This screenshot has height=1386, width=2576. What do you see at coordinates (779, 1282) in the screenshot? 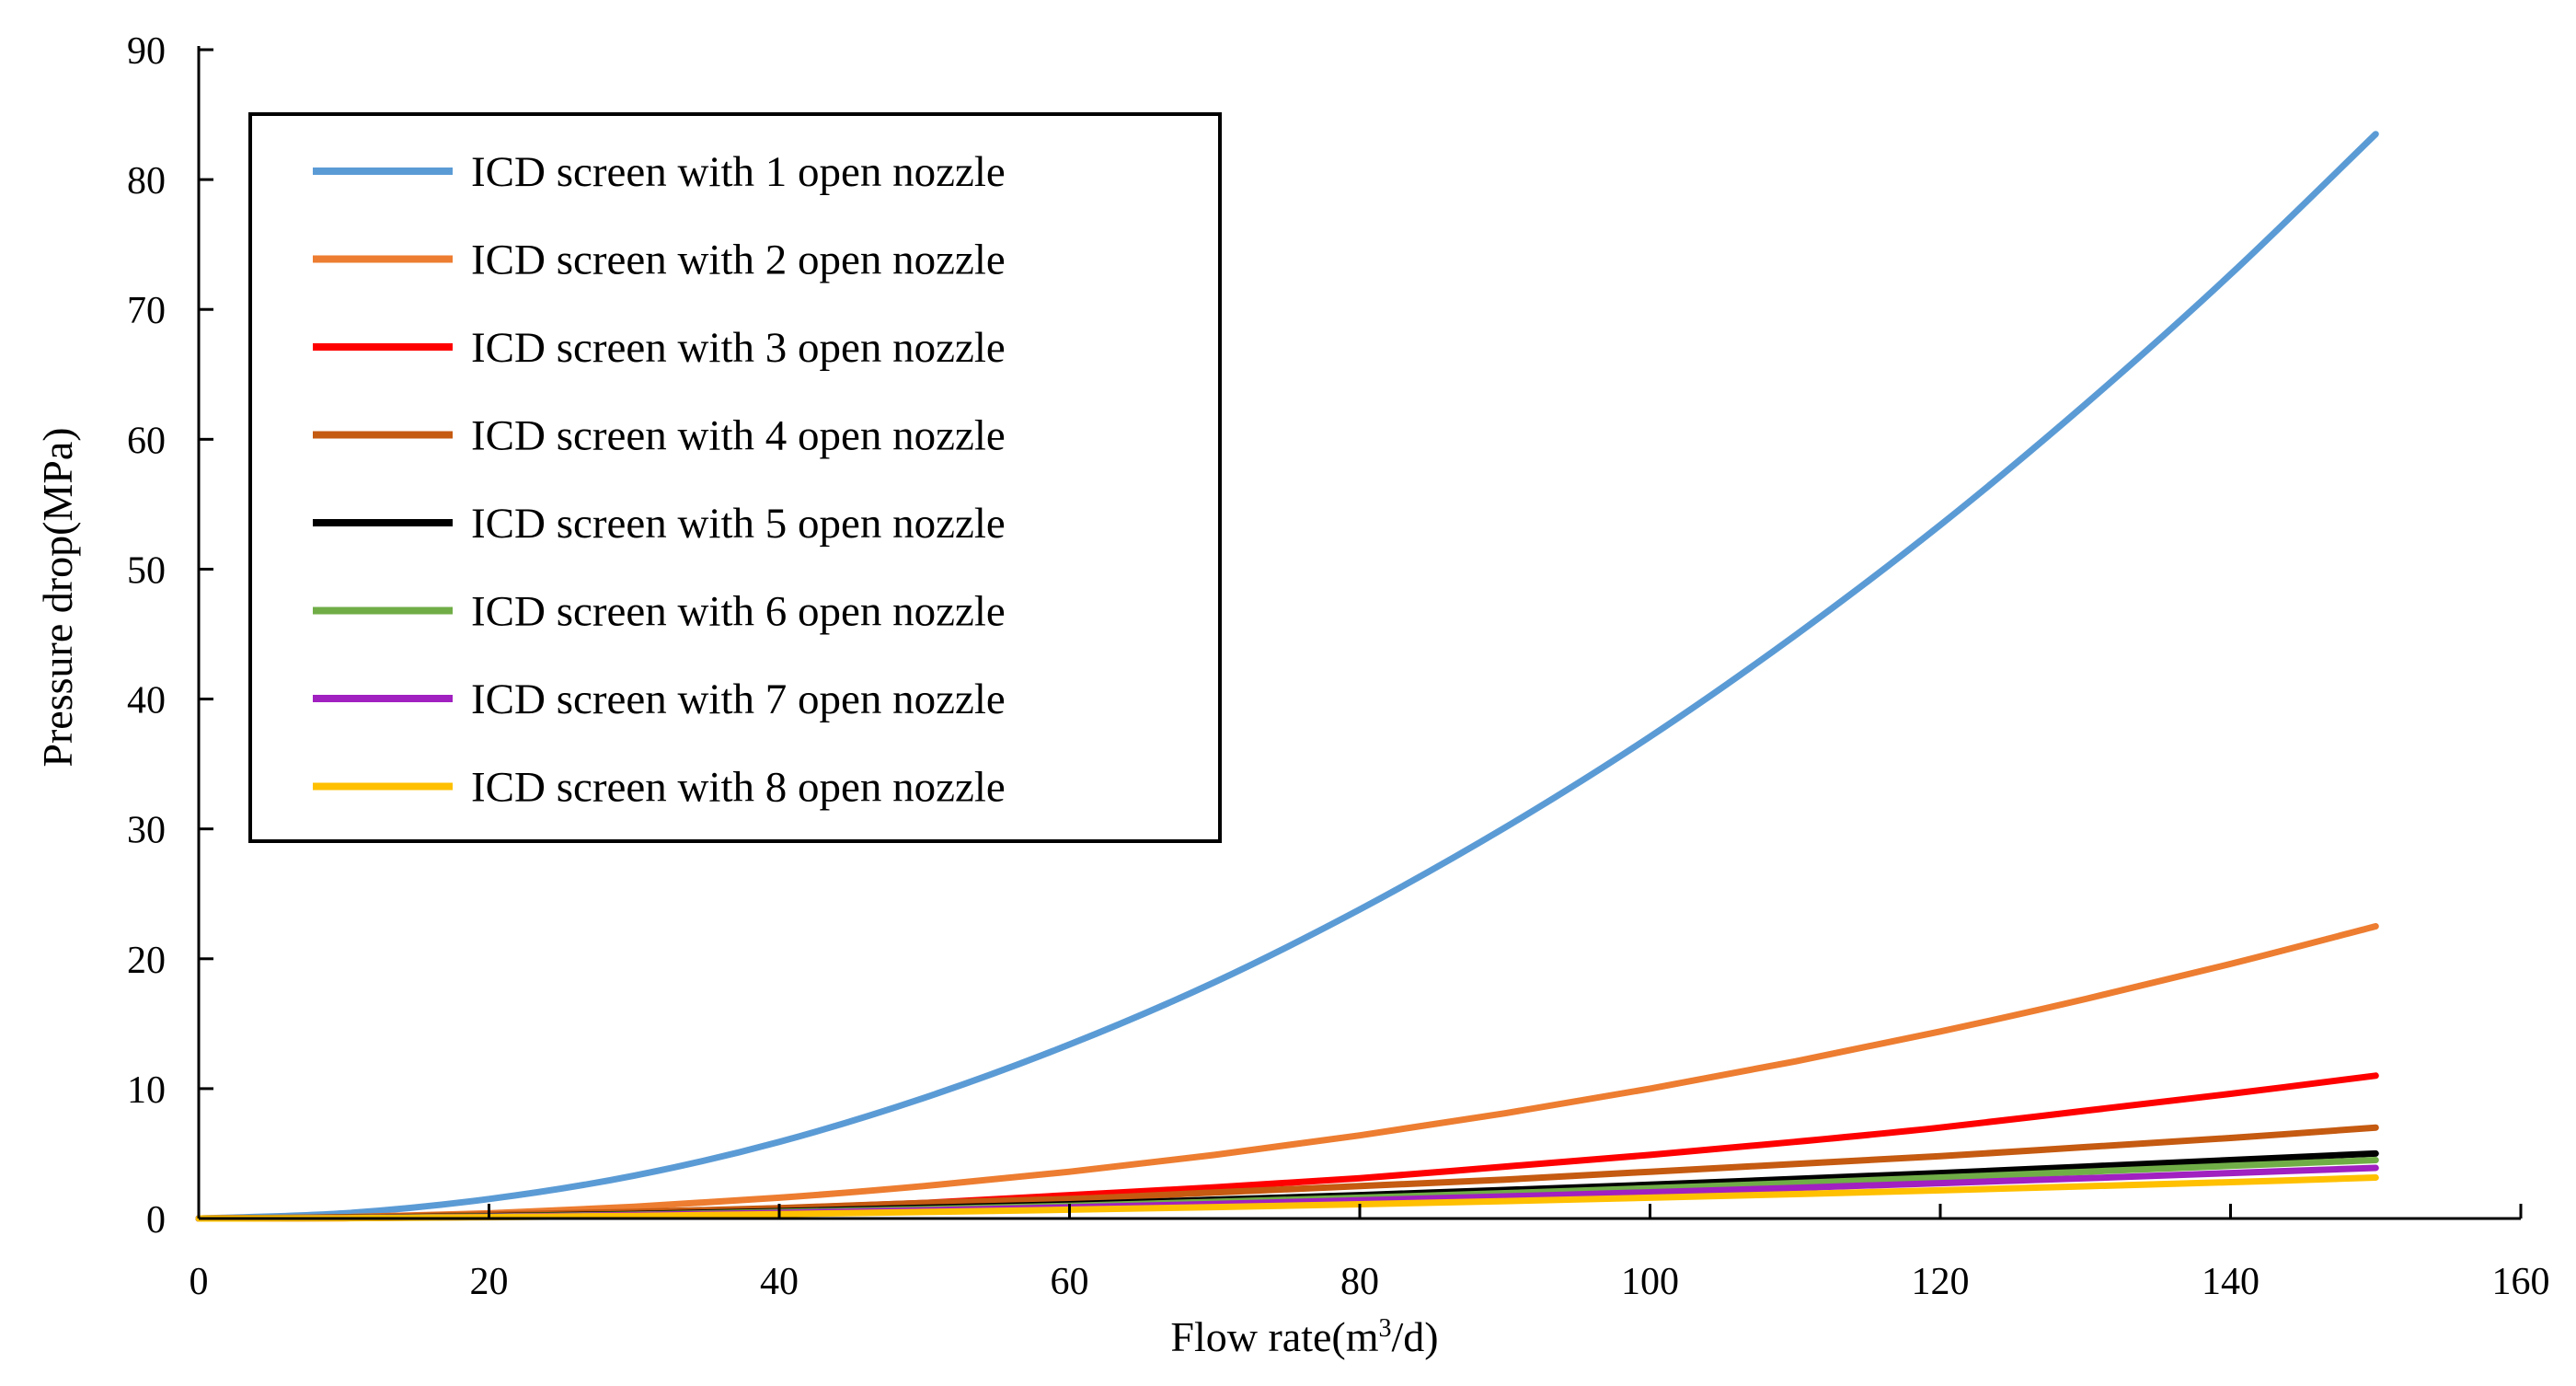
I see `x-tick-label: 40` at bounding box center [779, 1282].